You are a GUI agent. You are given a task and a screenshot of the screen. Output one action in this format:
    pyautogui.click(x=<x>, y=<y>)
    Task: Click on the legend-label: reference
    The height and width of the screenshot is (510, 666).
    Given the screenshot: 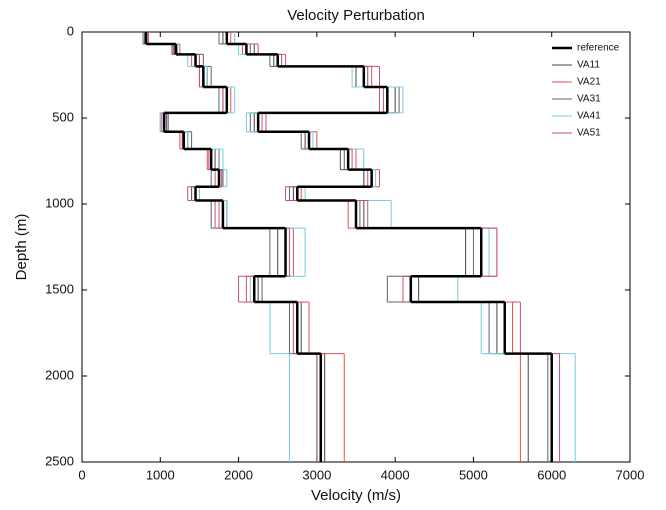 What is the action you would take?
    pyautogui.click(x=598, y=48)
    